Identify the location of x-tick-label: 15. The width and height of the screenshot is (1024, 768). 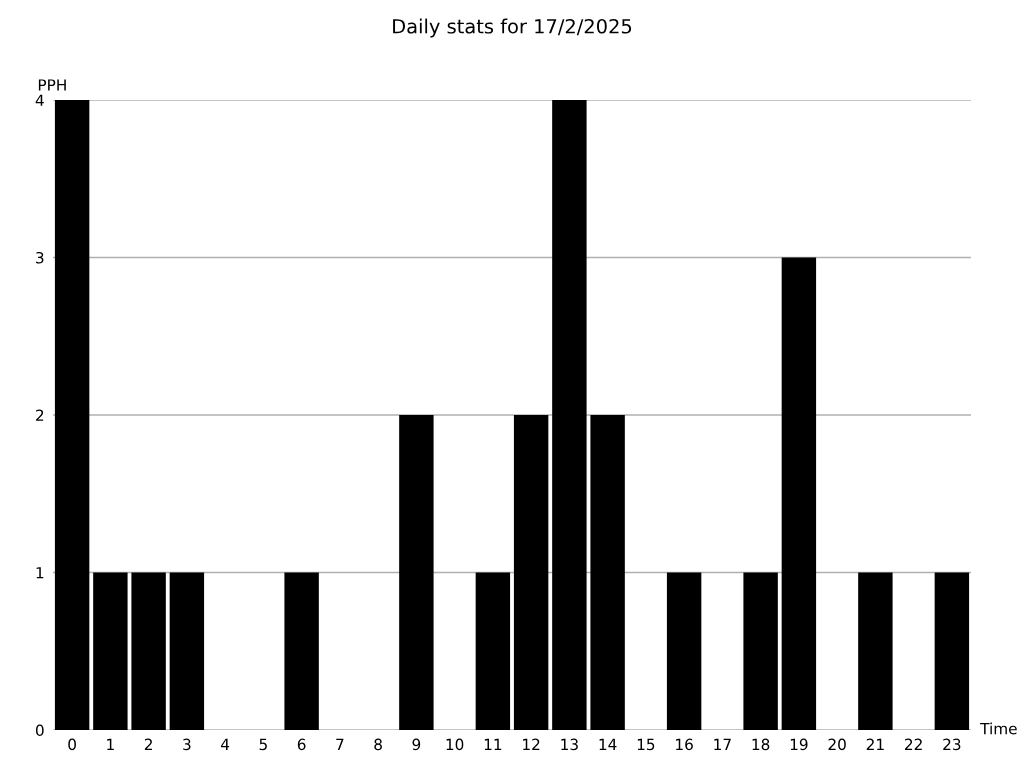
(646, 744).